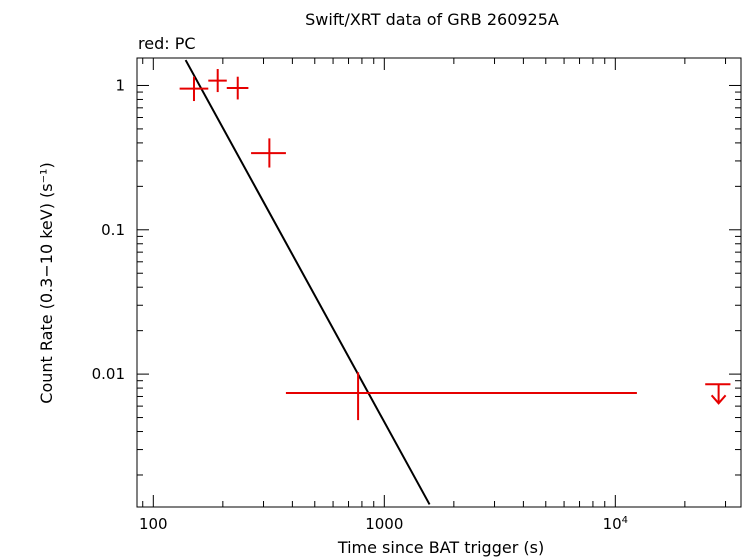 The width and height of the screenshot is (745, 557). I want to click on mode-label: red: PC, so click(167, 43).